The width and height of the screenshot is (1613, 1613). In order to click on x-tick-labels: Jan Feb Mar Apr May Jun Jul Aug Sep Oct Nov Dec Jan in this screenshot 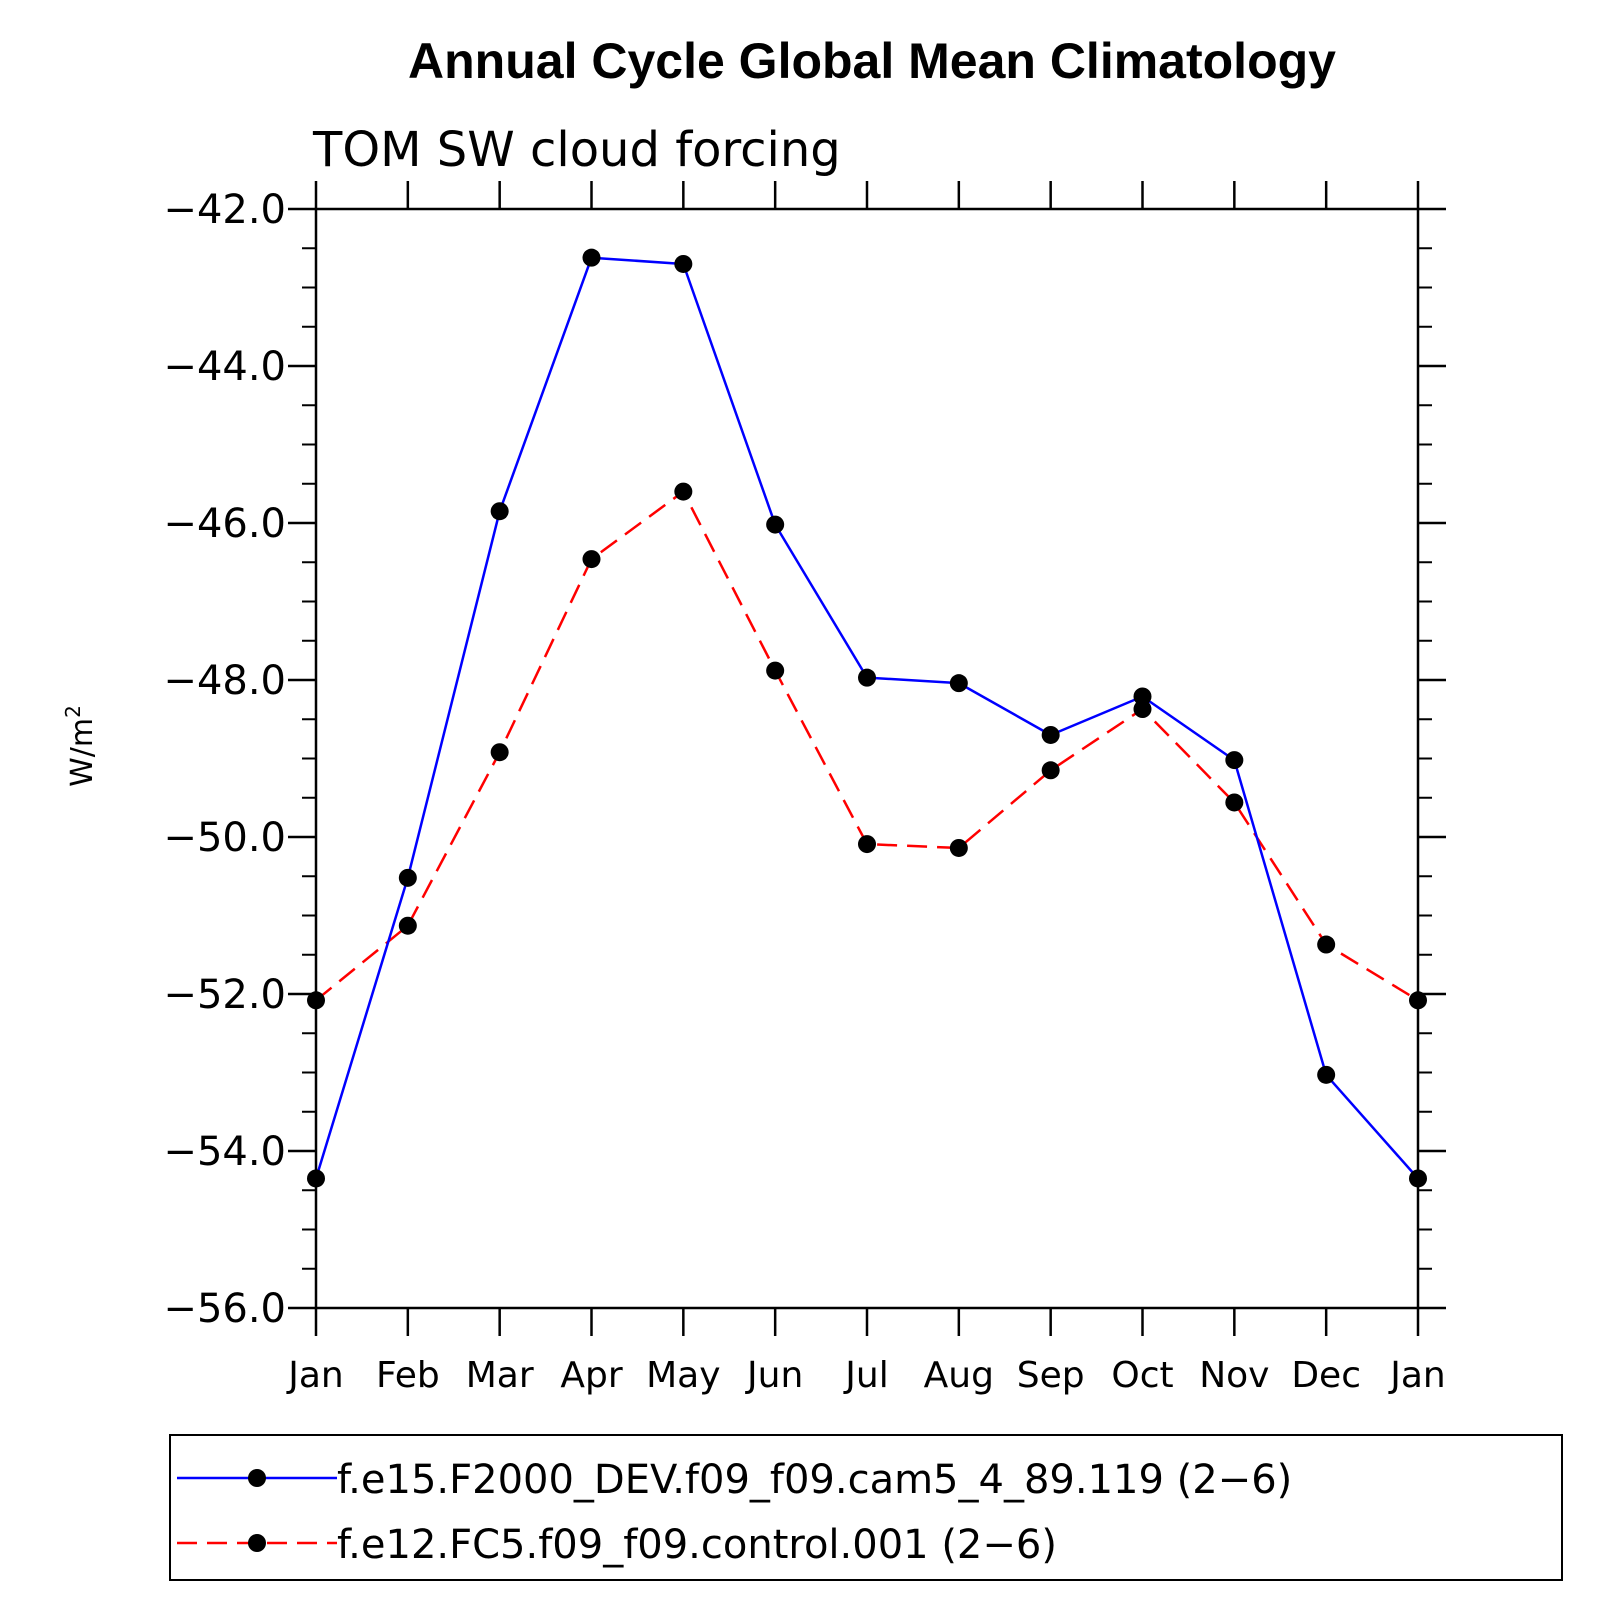, I will do `click(866, 1375)`.